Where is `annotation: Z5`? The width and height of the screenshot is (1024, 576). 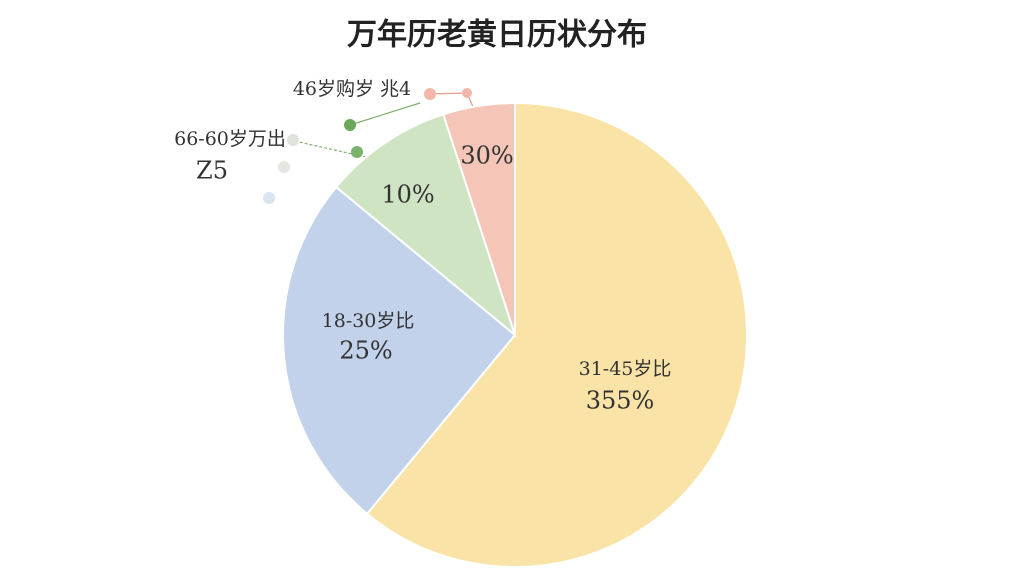 annotation: Z5 is located at coordinates (212, 171).